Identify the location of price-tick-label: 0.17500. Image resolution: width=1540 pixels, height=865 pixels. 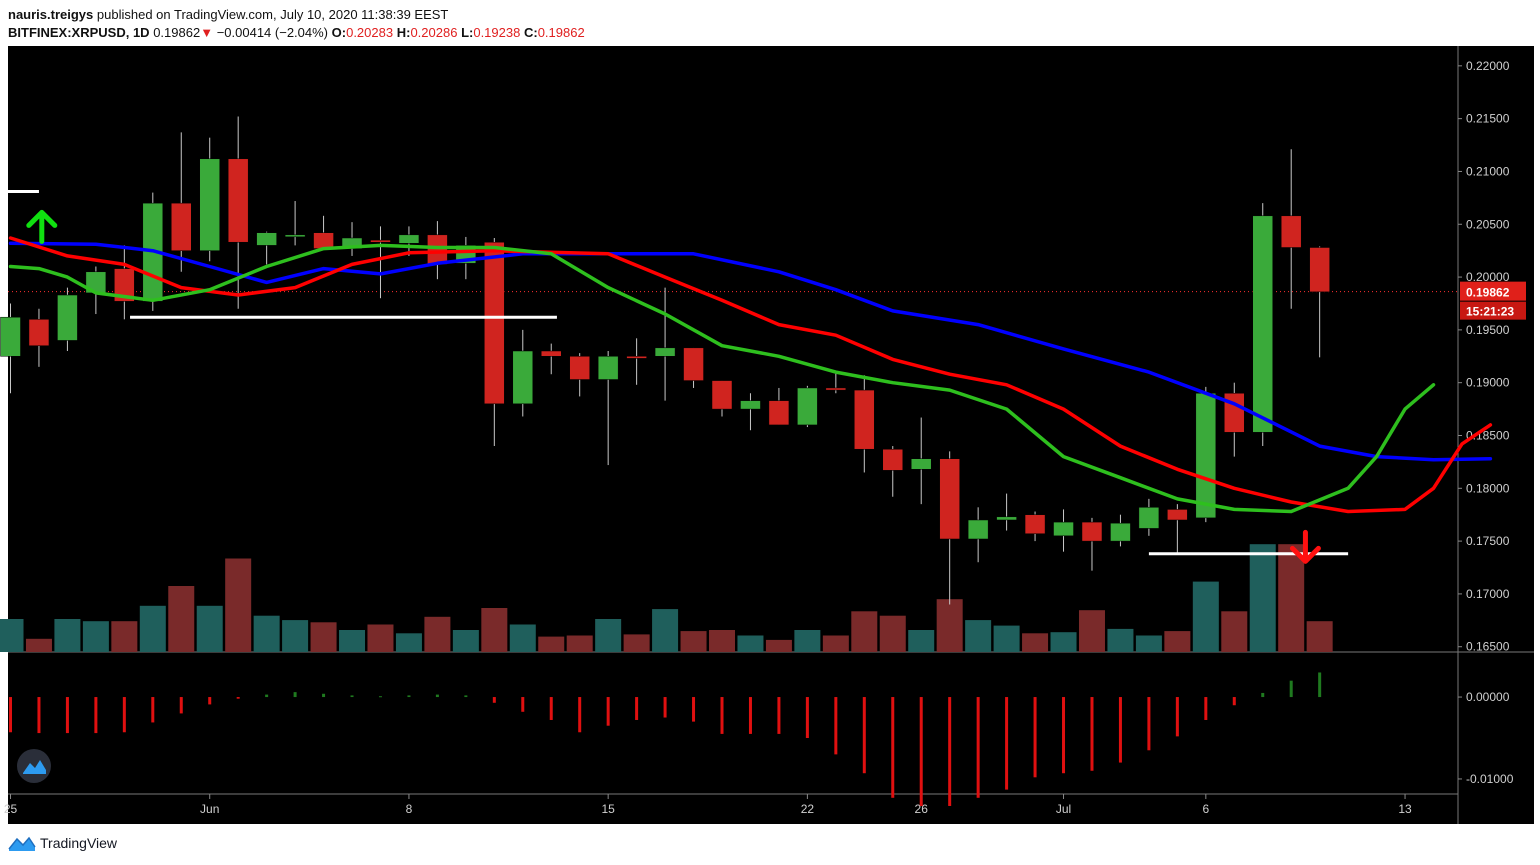
(1488, 541).